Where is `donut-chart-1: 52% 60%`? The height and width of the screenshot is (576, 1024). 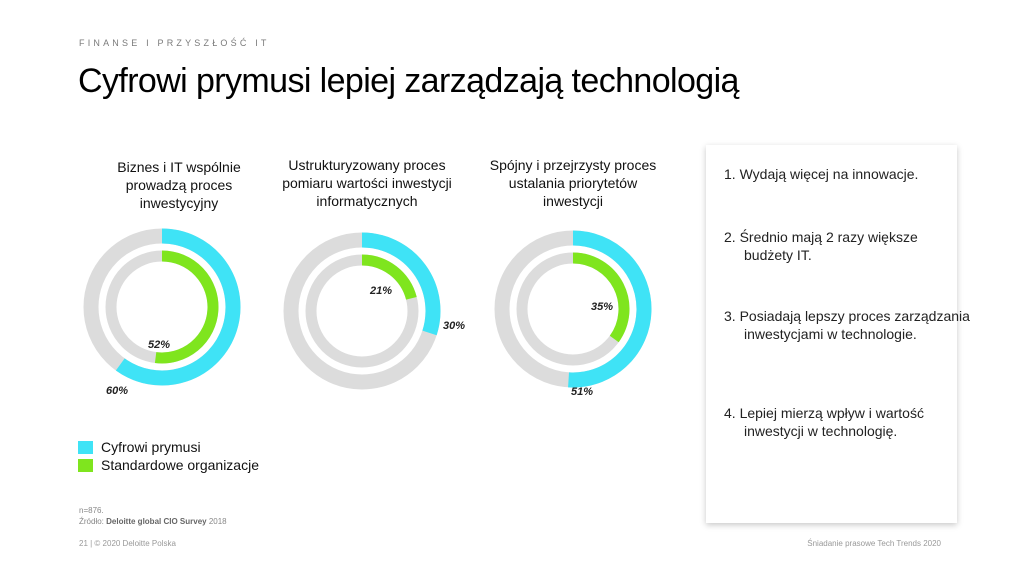 donut-chart-1: 52% 60% is located at coordinates (162, 312).